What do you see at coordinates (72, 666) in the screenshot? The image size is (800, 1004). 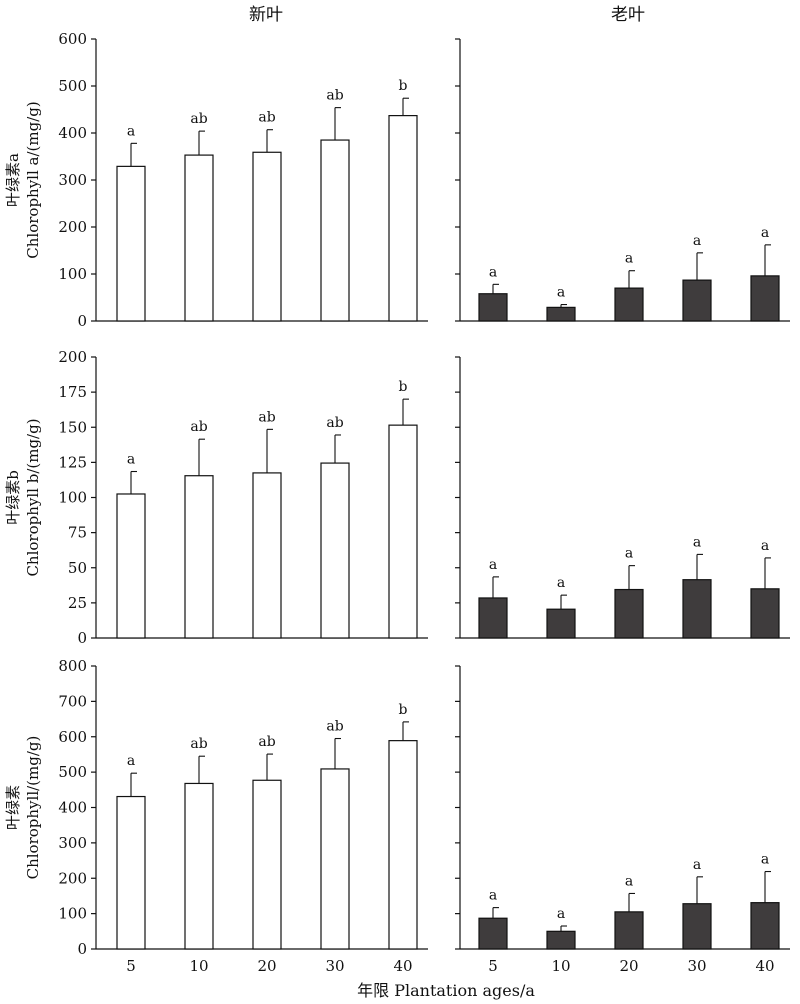 I see `y-tick-label: 800` at bounding box center [72, 666].